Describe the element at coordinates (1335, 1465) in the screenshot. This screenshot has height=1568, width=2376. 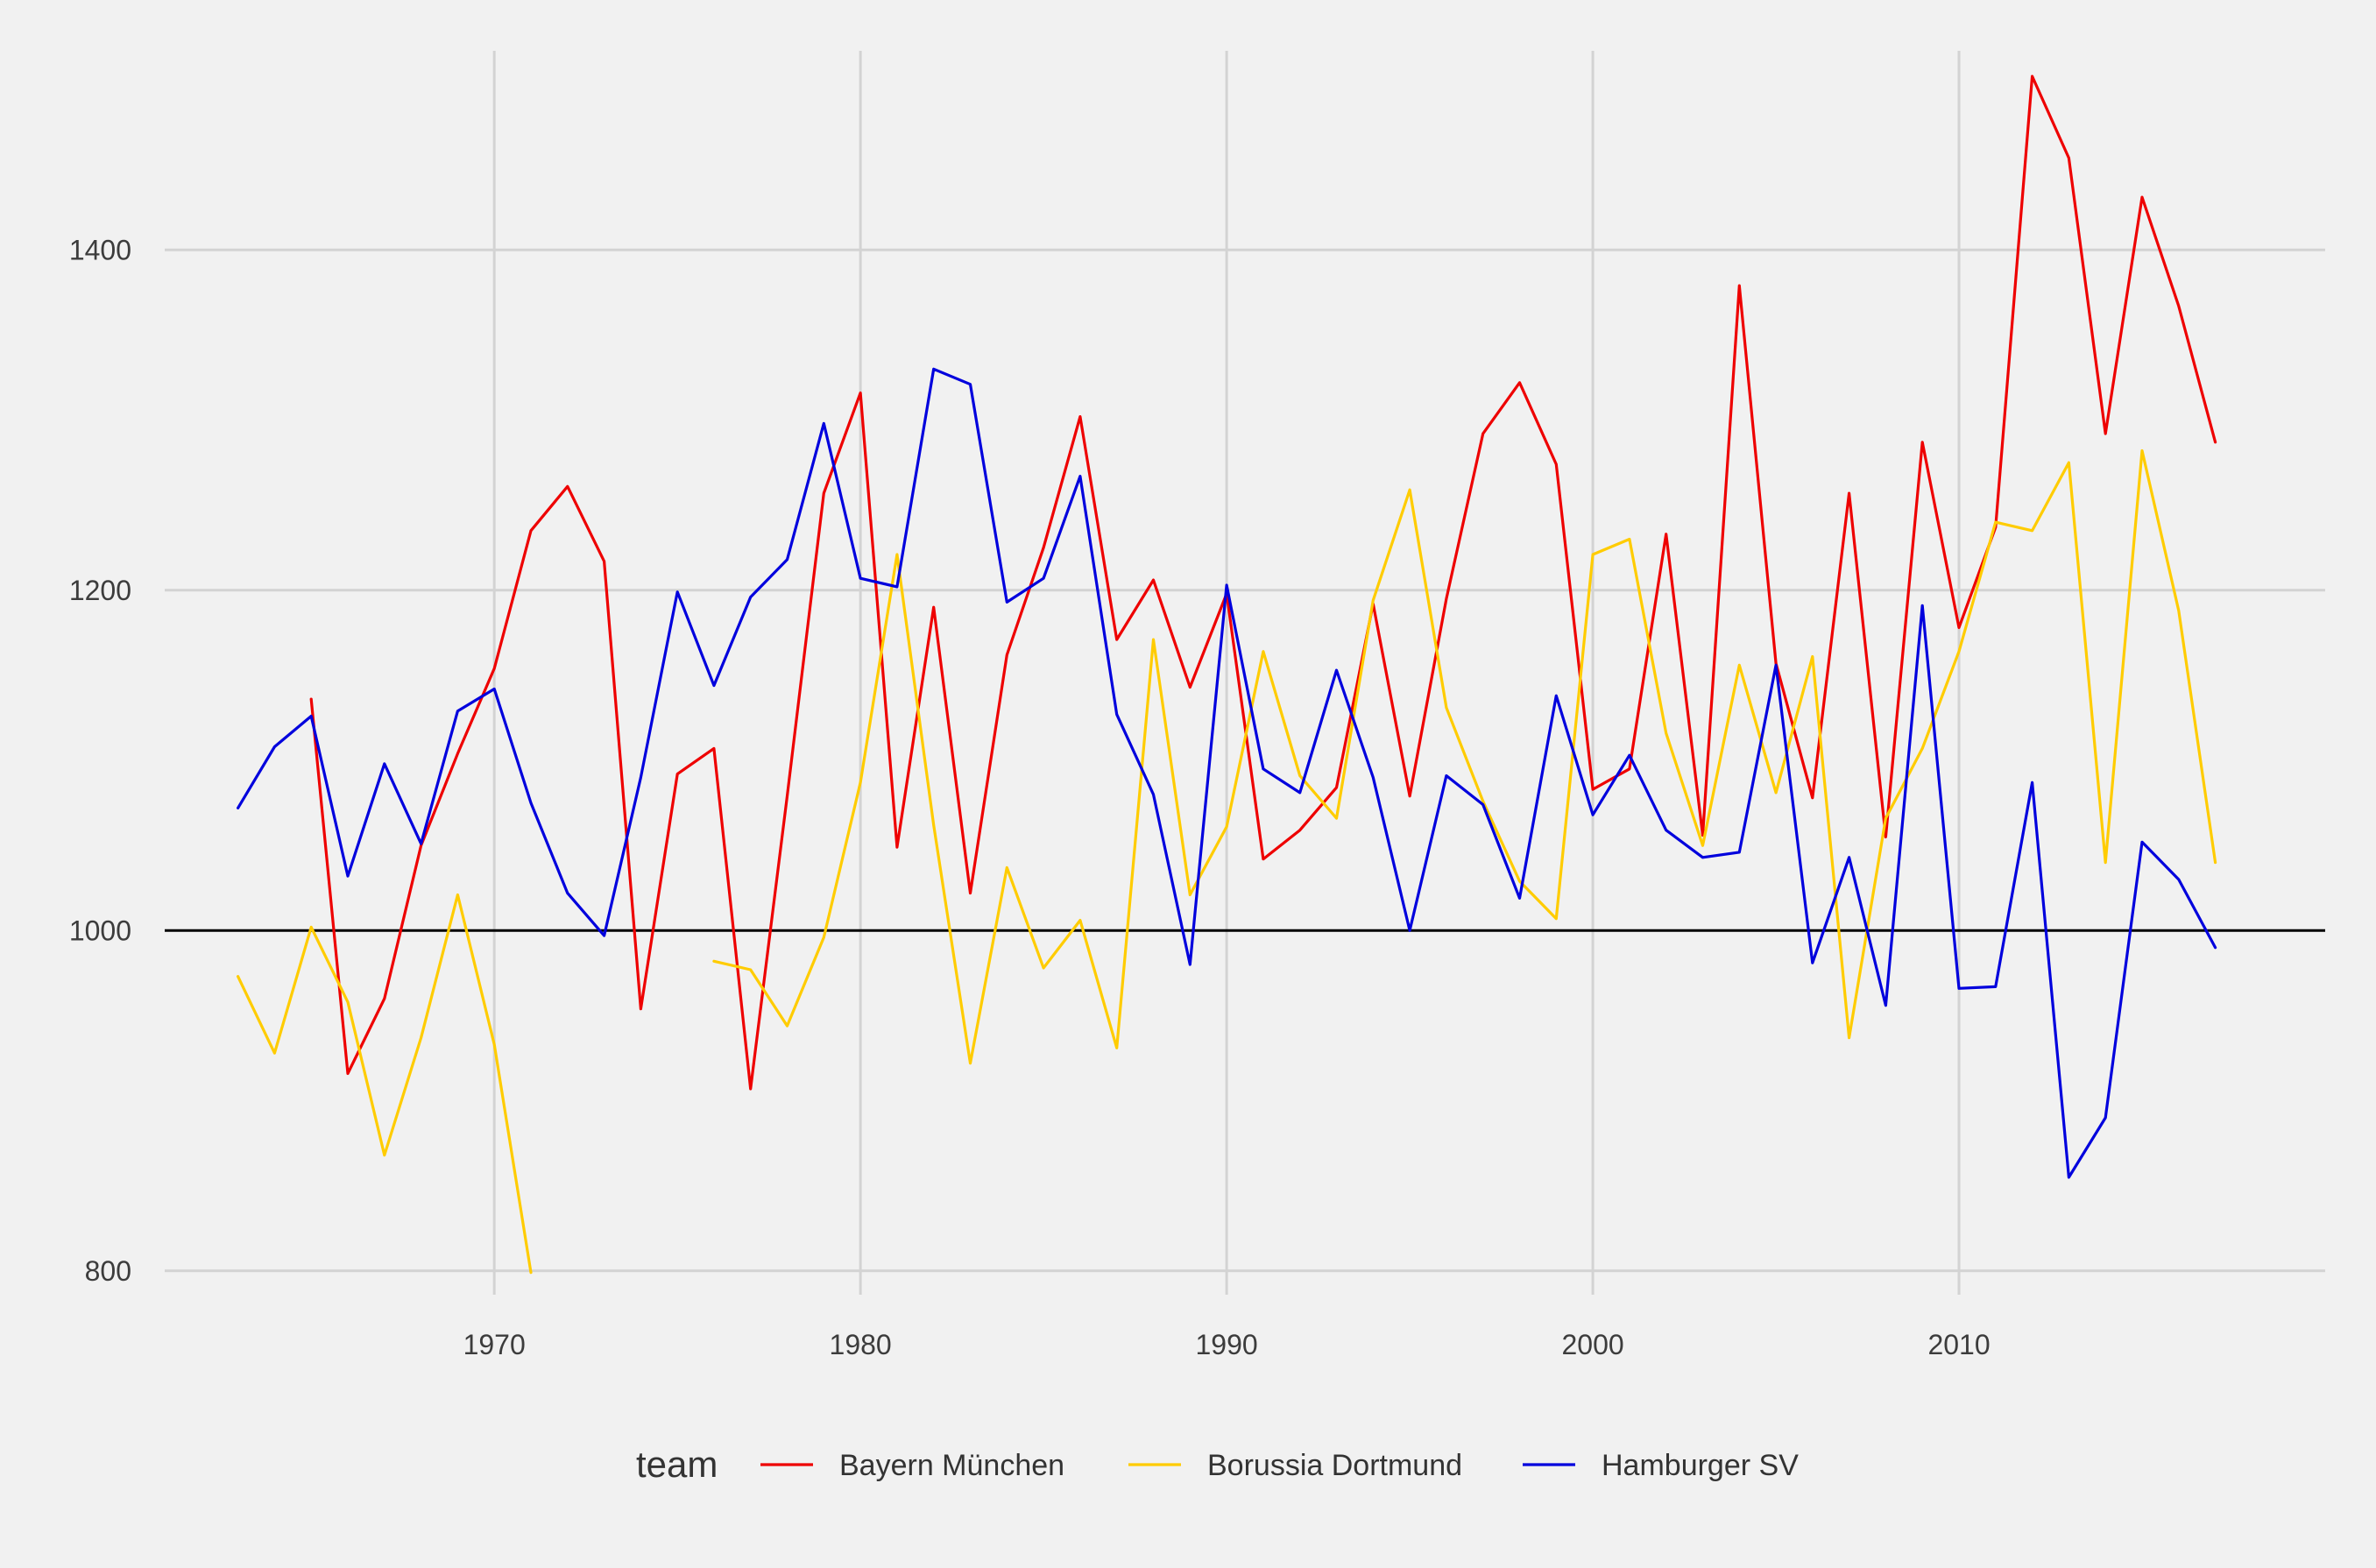
I see `legend-label-borussia-dortmund: Borussia Dortmund` at that location.